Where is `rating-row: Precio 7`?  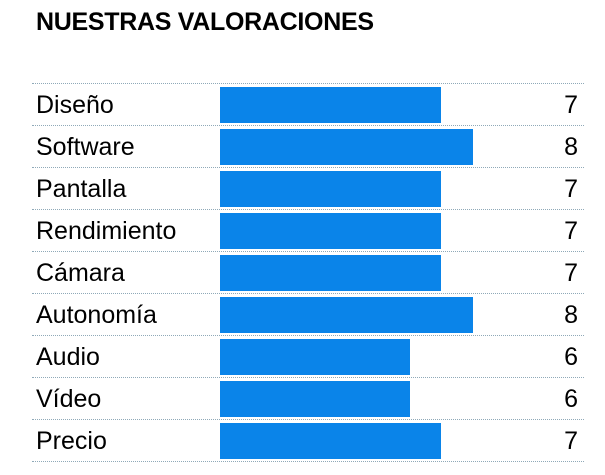 rating-row: Precio 7 is located at coordinates (308, 441).